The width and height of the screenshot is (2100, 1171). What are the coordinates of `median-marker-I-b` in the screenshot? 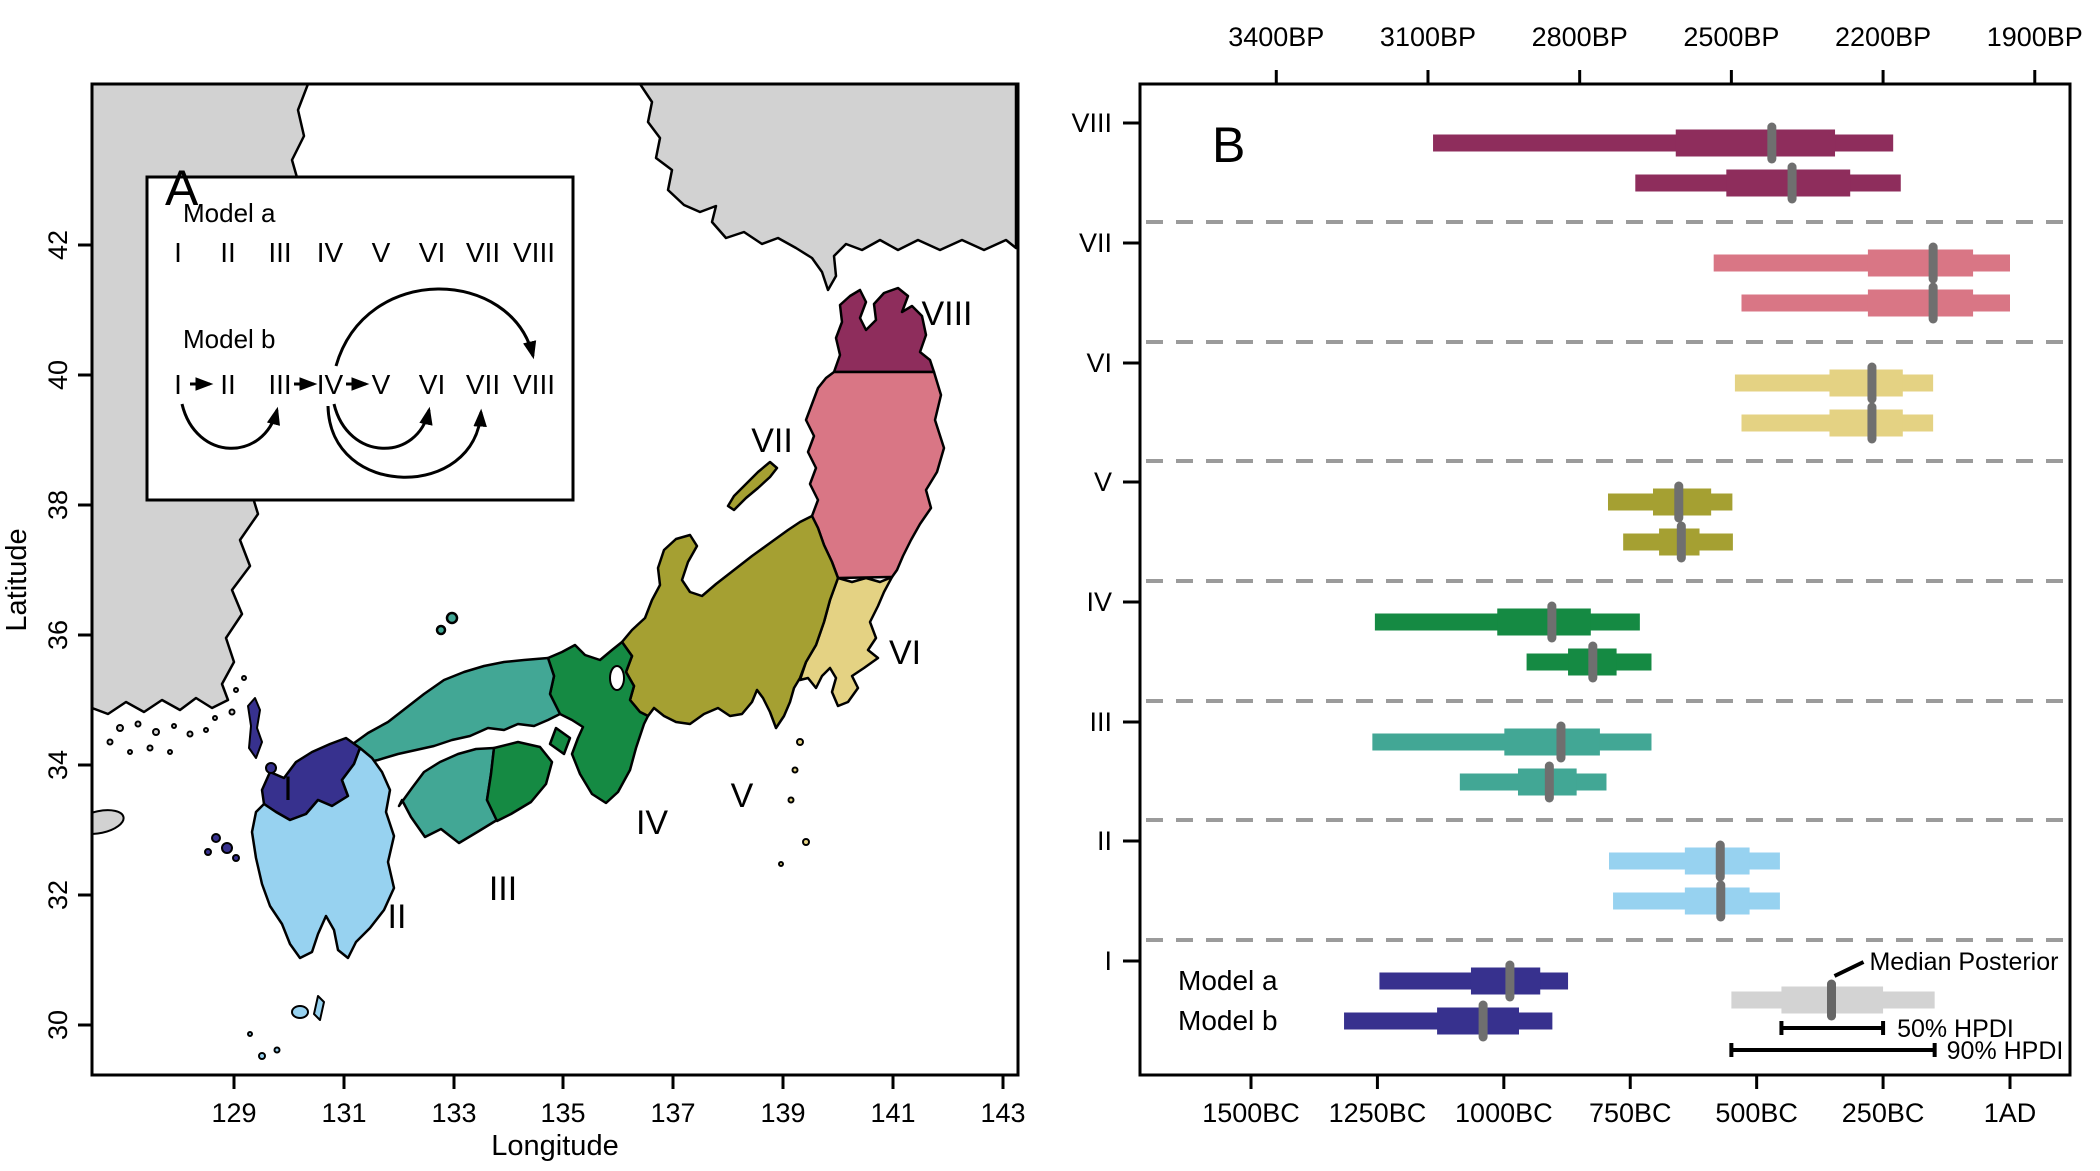 It's located at (1483, 1021).